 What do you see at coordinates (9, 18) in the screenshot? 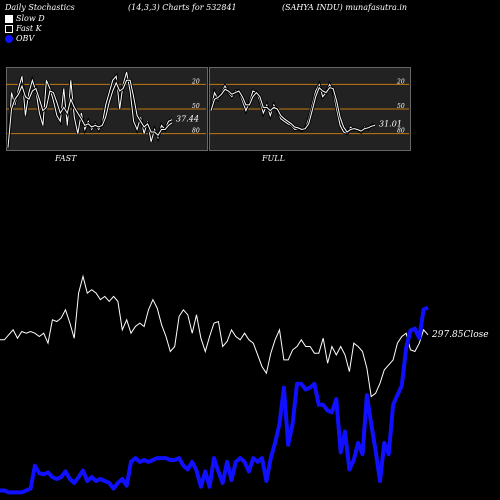
I see `legend-swatch-filled` at bounding box center [9, 18].